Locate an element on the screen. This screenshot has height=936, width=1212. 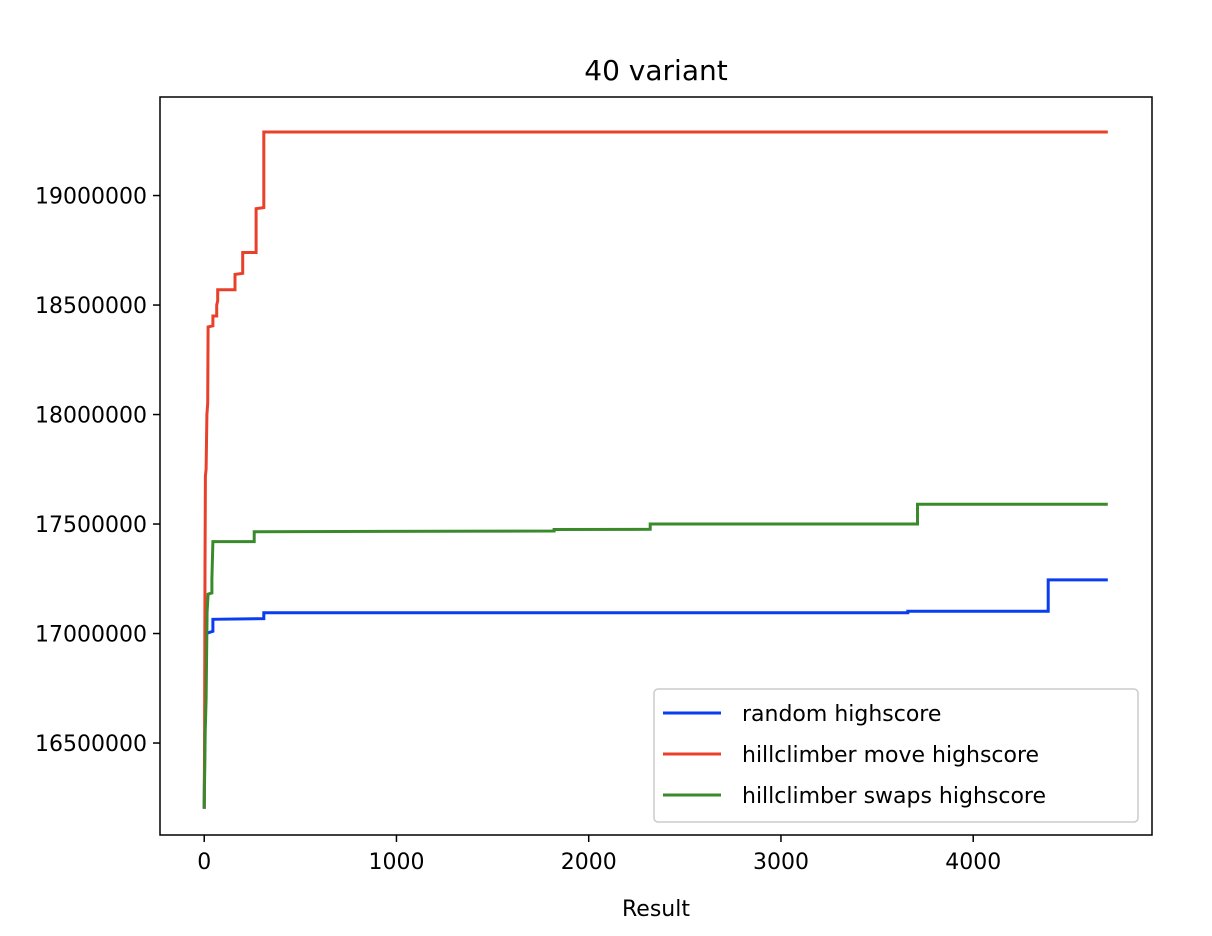
x-tick-label-3: 3000 is located at coordinates (781, 862).